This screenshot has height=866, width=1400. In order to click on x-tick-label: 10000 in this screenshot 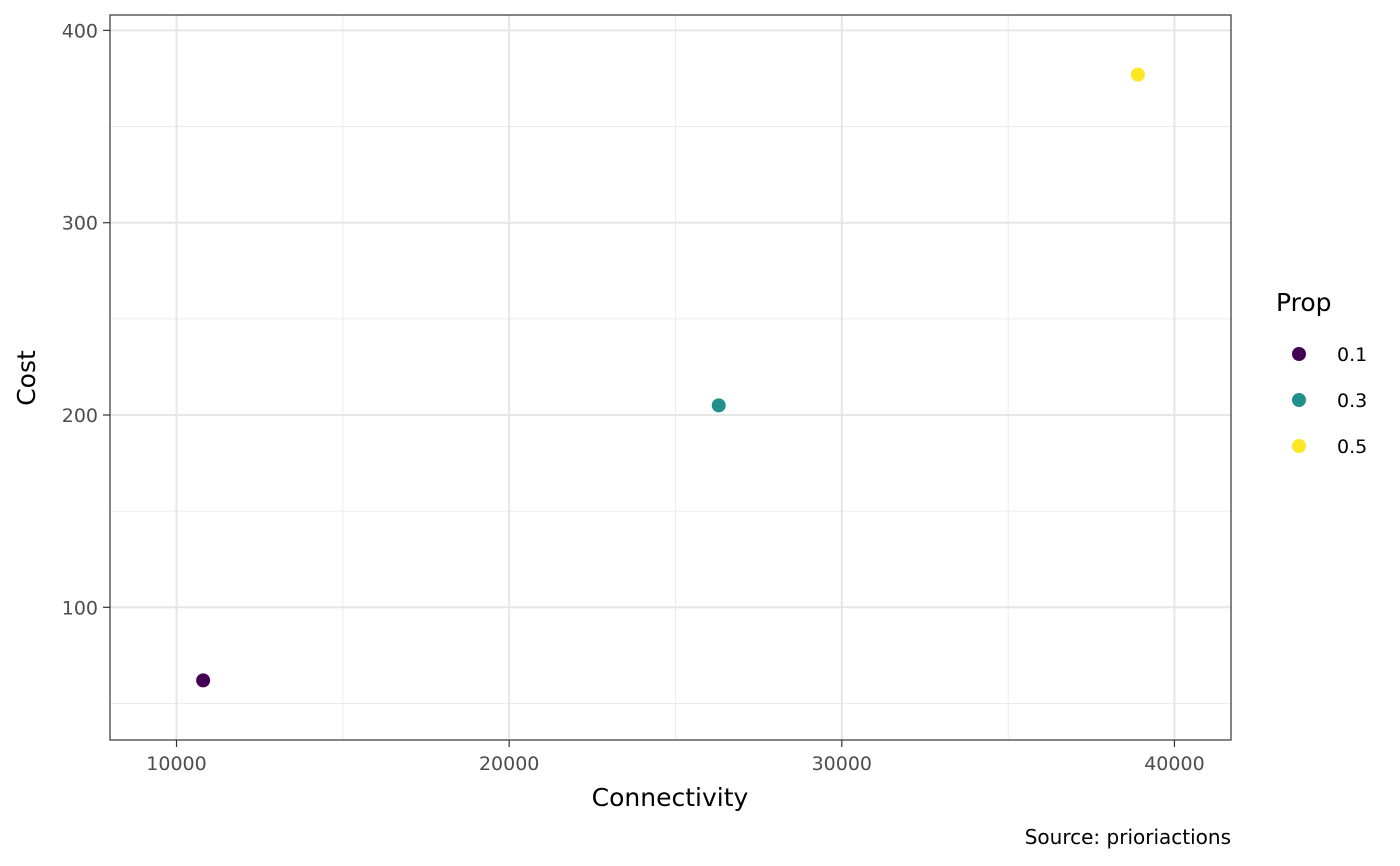, I will do `click(176, 764)`.